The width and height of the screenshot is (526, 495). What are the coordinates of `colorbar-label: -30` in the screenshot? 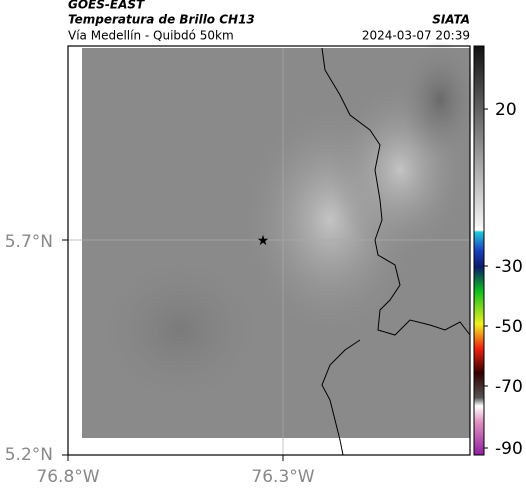 It's located at (509, 267).